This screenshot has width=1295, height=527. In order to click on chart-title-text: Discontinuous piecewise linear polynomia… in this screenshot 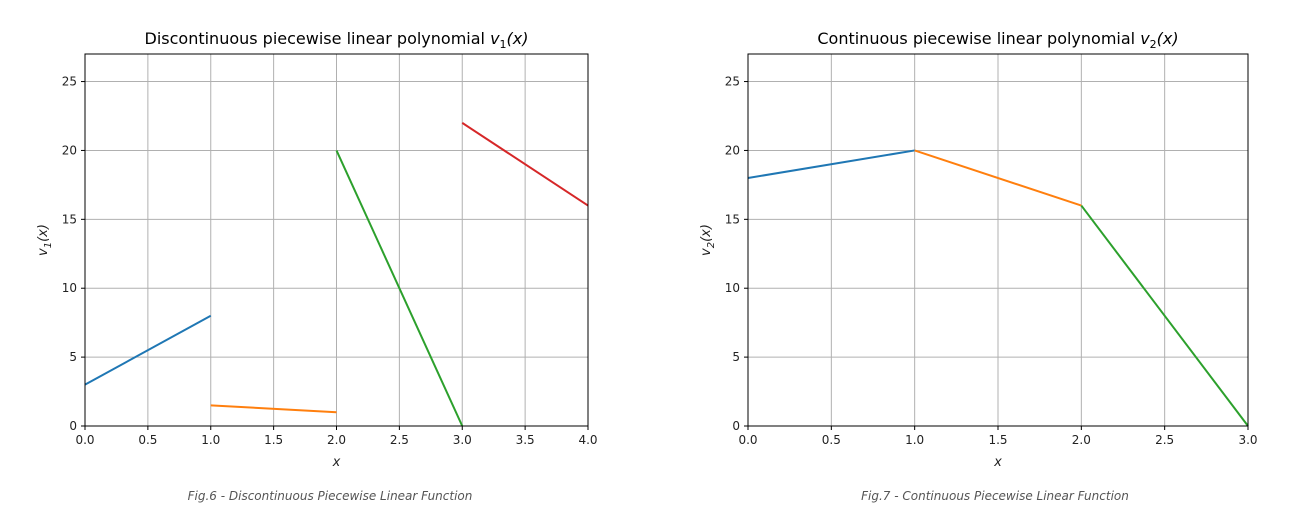, I will do `click(318, 38)`.